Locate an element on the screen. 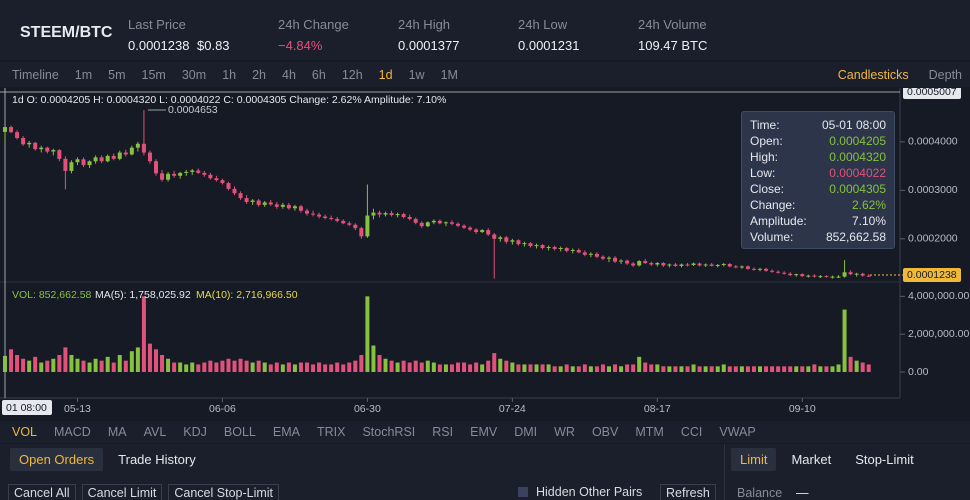  order-tab: Trade History is located at coordinates (157, 459).